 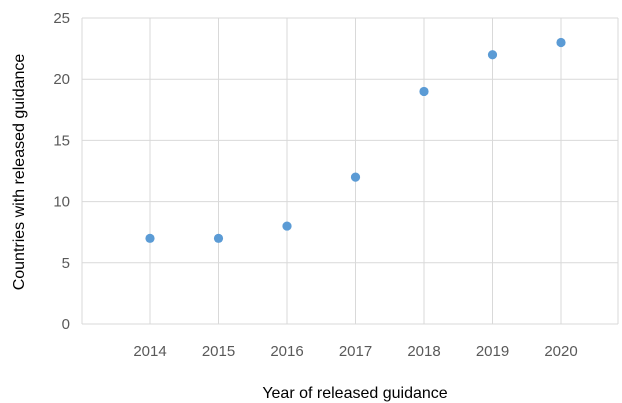 I want to click on y-tick-label: 10, so click(x=61, y=202).